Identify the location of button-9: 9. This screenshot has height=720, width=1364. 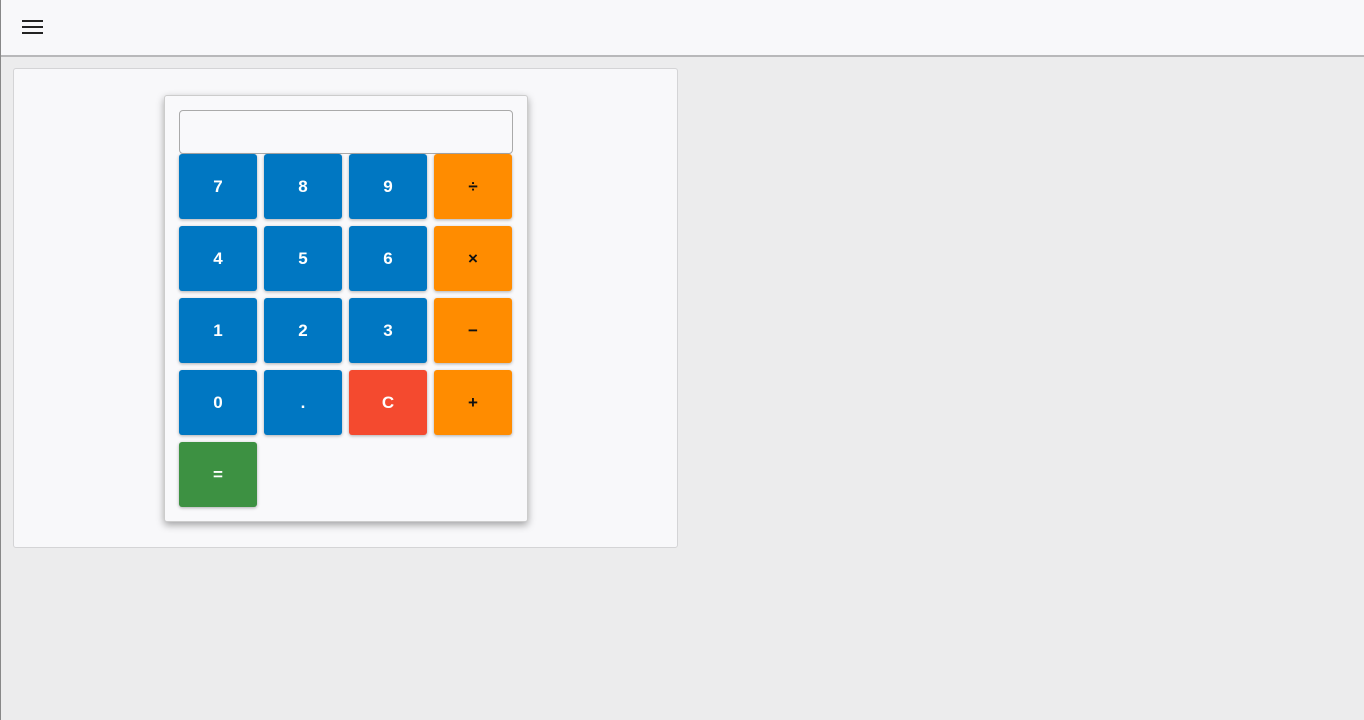
(388, 186).